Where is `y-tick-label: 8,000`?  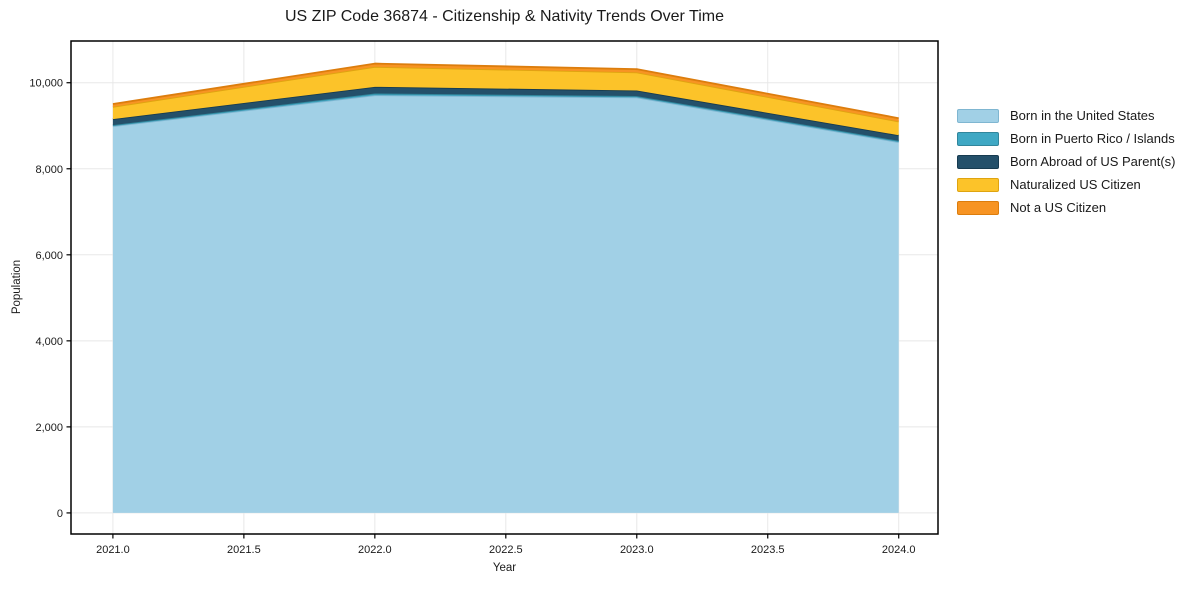
y-tick-label: 8,000 is located at coordinates (49, 170).